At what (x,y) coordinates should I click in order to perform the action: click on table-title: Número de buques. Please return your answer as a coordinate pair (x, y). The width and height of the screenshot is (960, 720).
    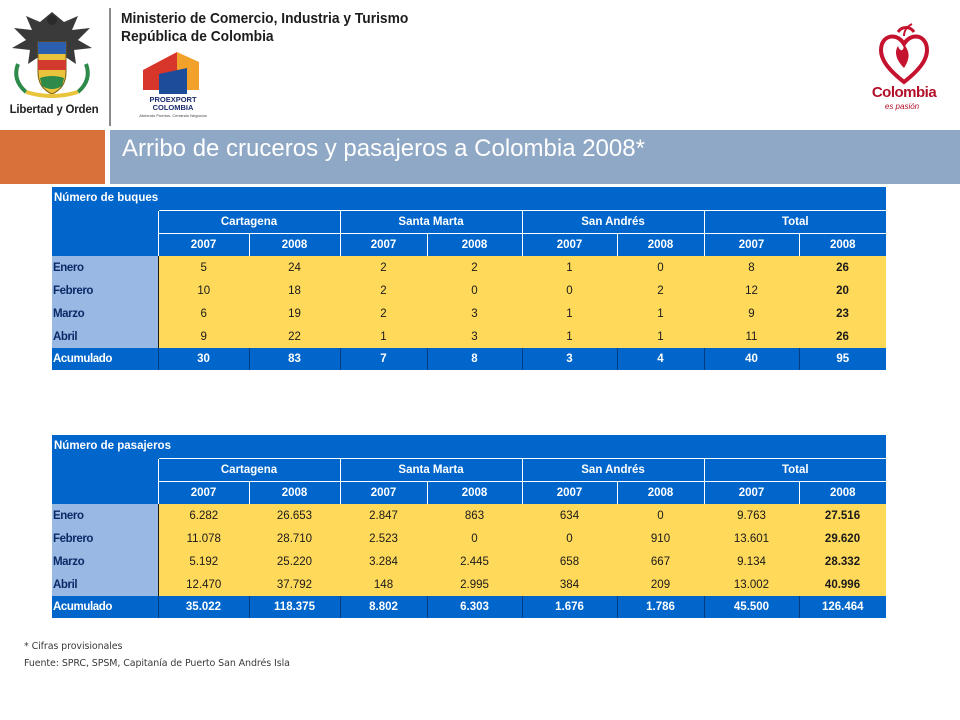
    Looking at the image, I should click on (469, 198).